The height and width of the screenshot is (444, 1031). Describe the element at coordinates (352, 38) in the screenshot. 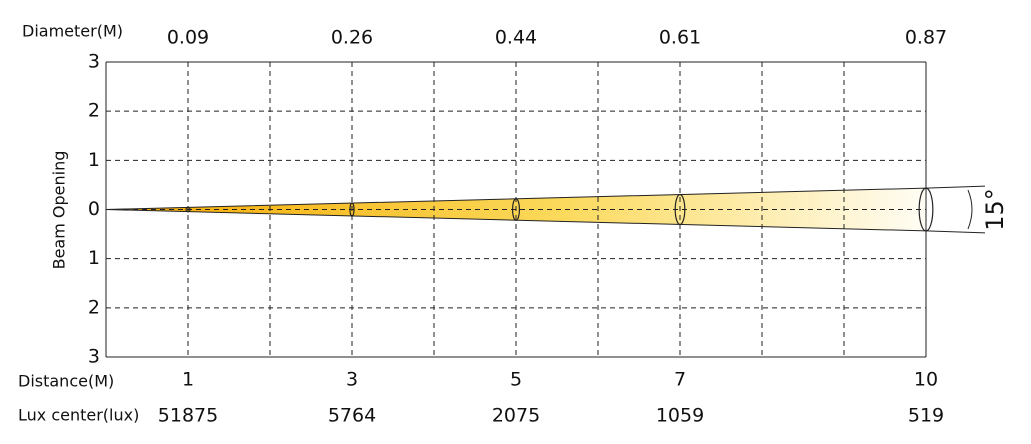

I see `diameter-value: 0.26` at that location.